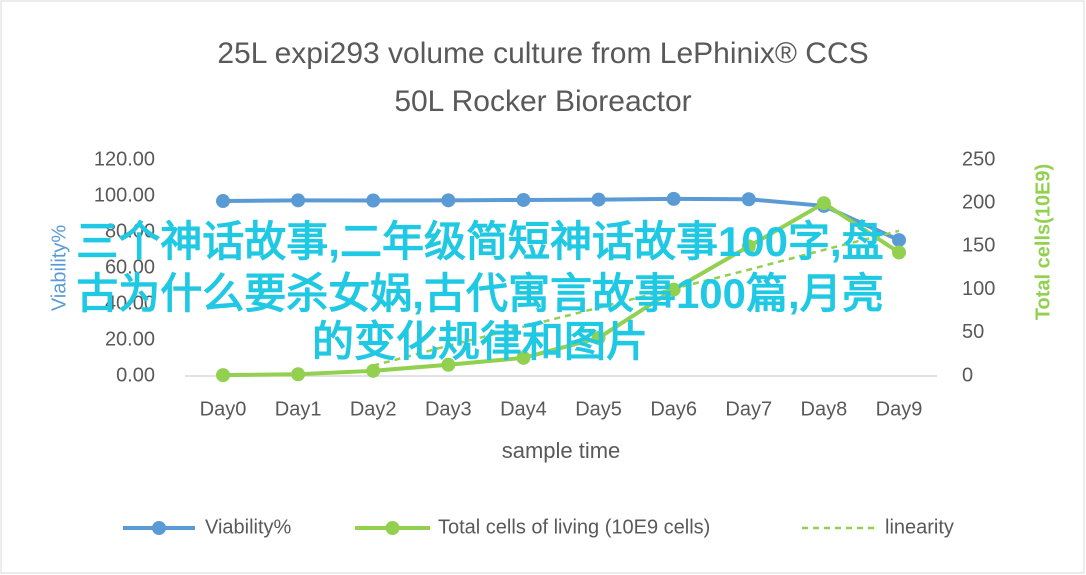 The height and width of the screenshot is (575, 1086). Describe the element at coordinates (748, 409) in the screenshot. I see `x-tick-label: Day7` at that location.